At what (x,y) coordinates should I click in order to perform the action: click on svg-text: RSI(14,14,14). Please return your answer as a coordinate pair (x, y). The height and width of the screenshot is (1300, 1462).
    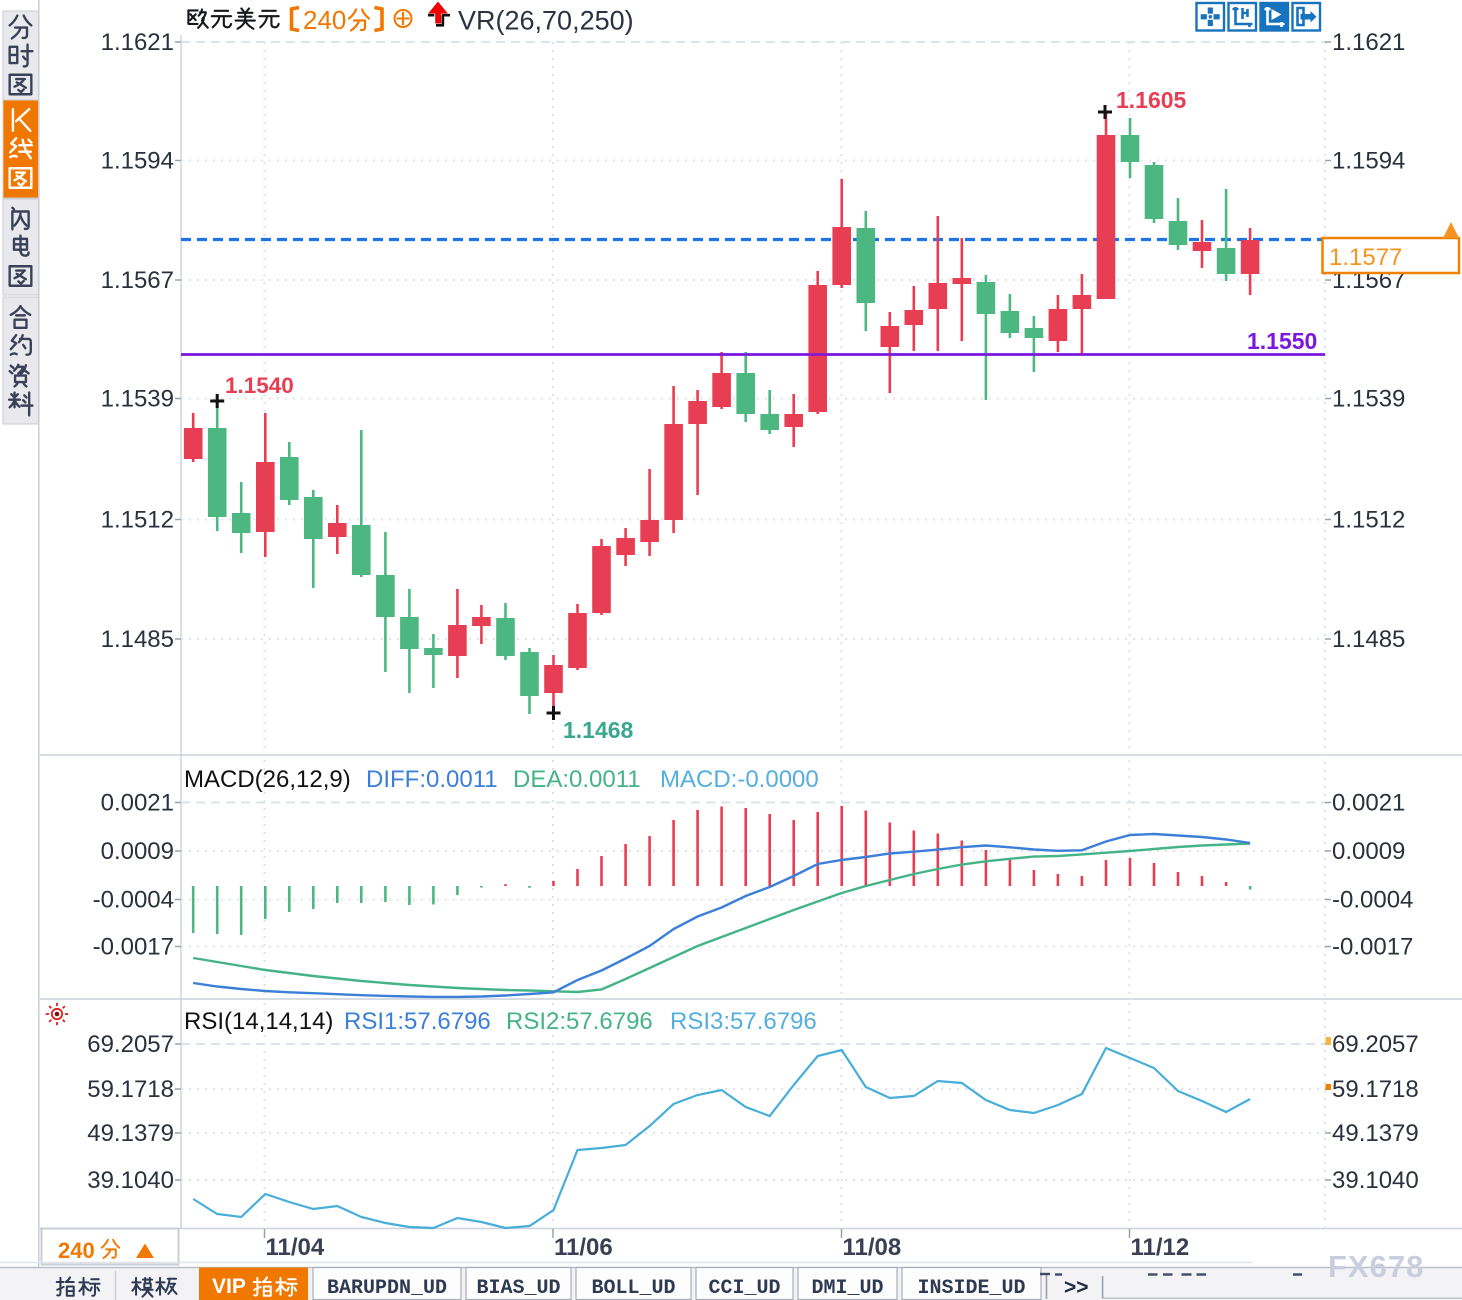
    Looking at the image, I should click on (258, 1021).